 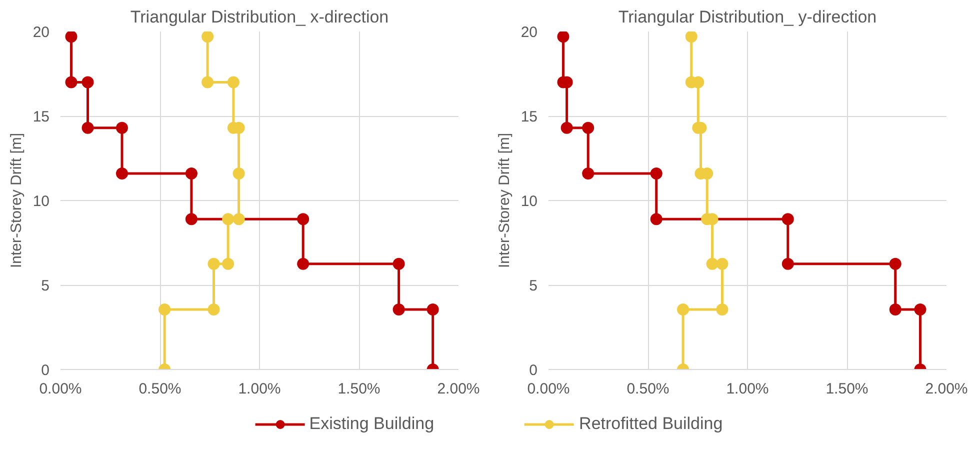 I want to click on legend-label: Retrofitted Building, so click(x=651, y=424).